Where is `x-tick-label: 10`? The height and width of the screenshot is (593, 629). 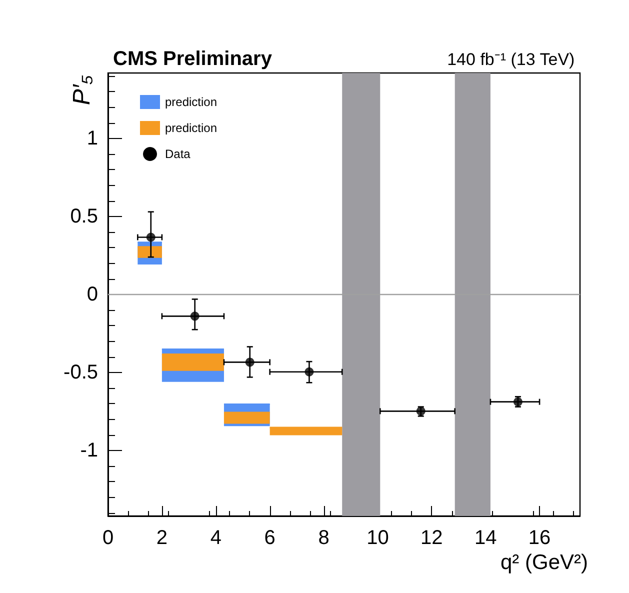
x-tick-label: 10 is located at coordinates (377, 538).